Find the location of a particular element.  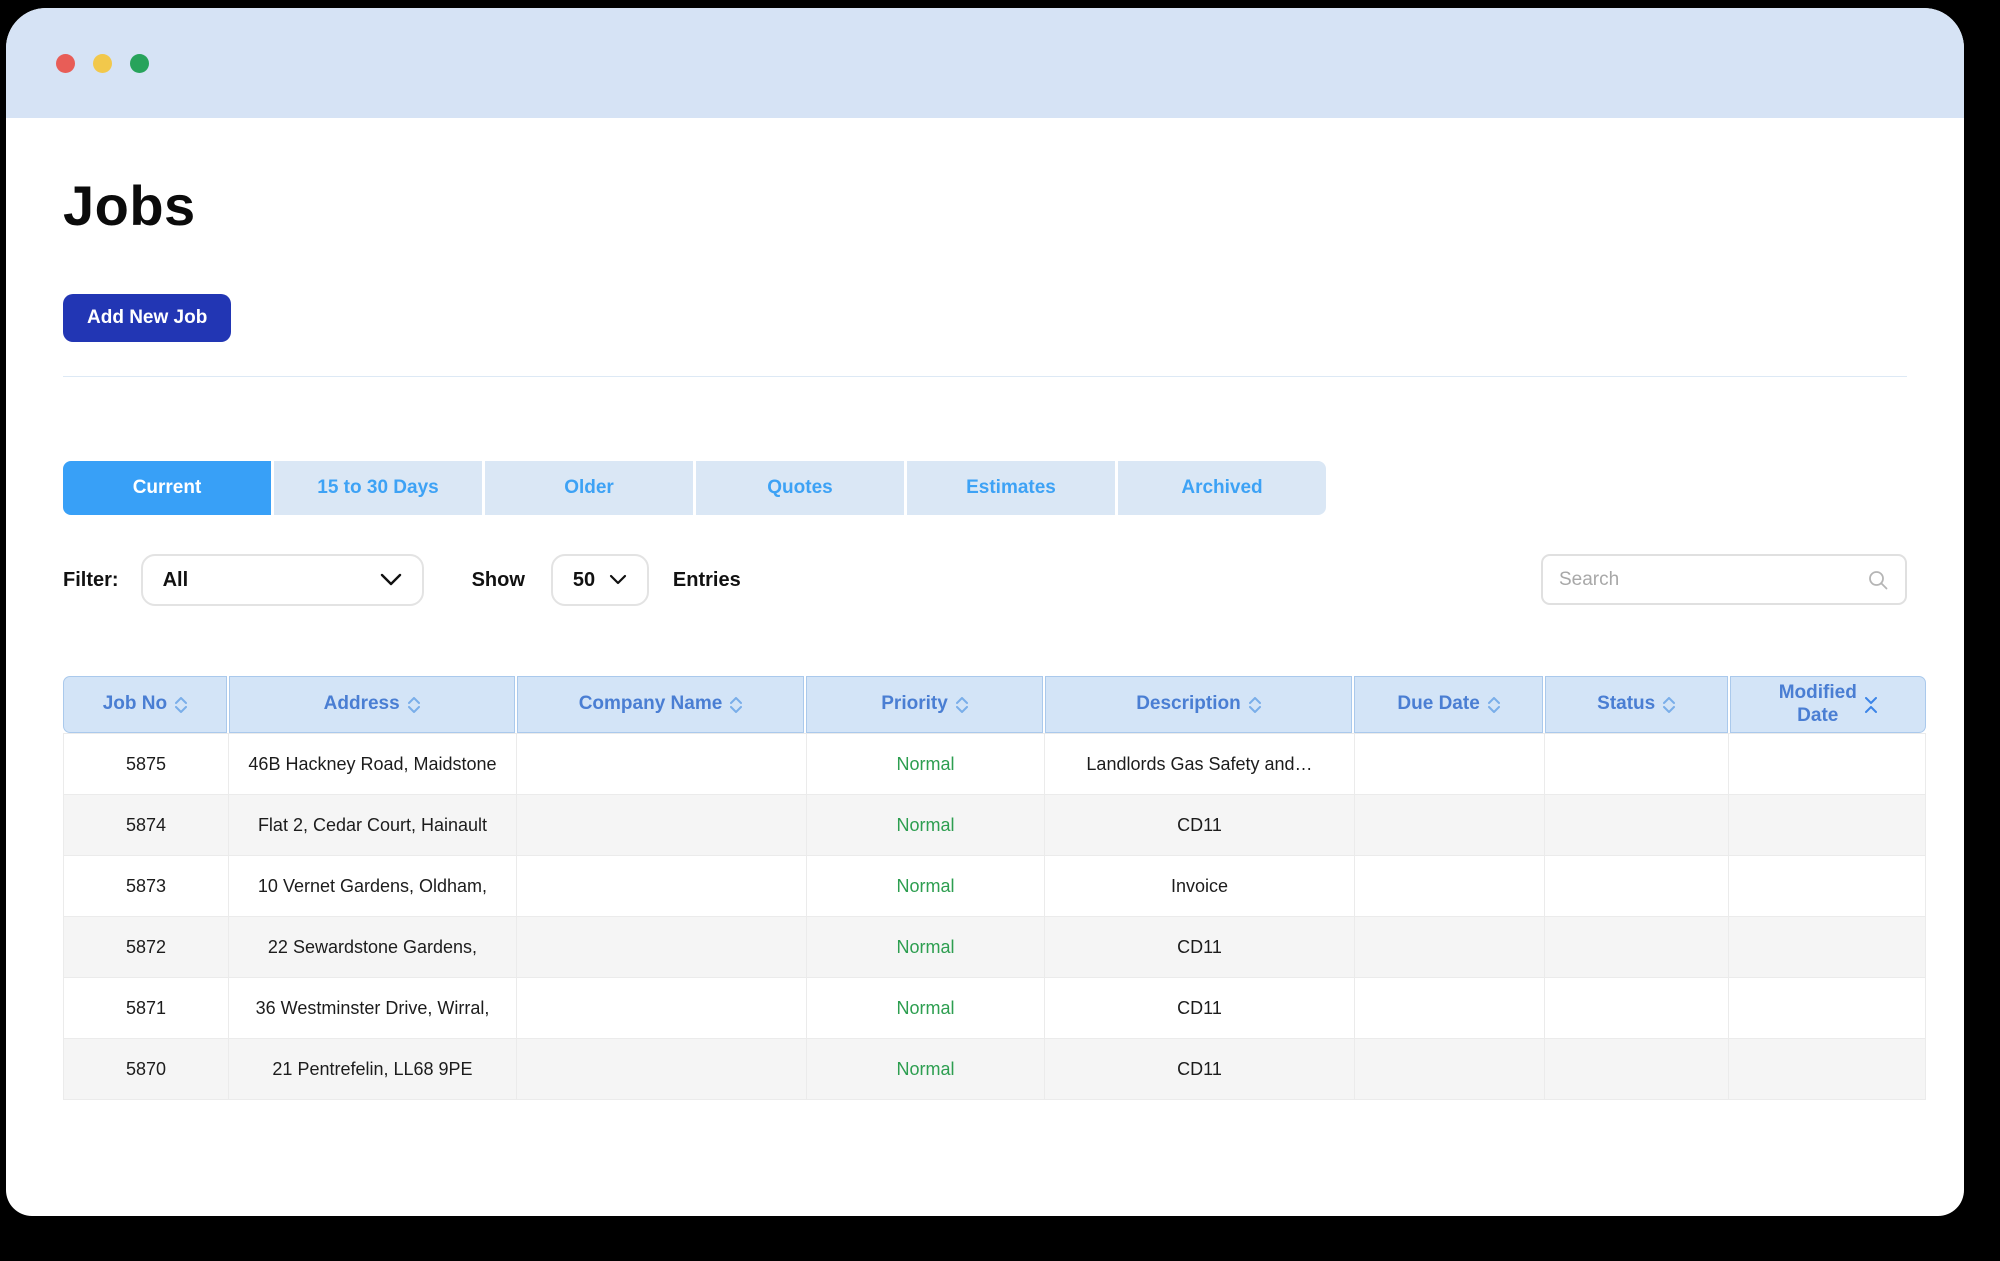

zoom-window-icon is located at coordinates (139, 63).